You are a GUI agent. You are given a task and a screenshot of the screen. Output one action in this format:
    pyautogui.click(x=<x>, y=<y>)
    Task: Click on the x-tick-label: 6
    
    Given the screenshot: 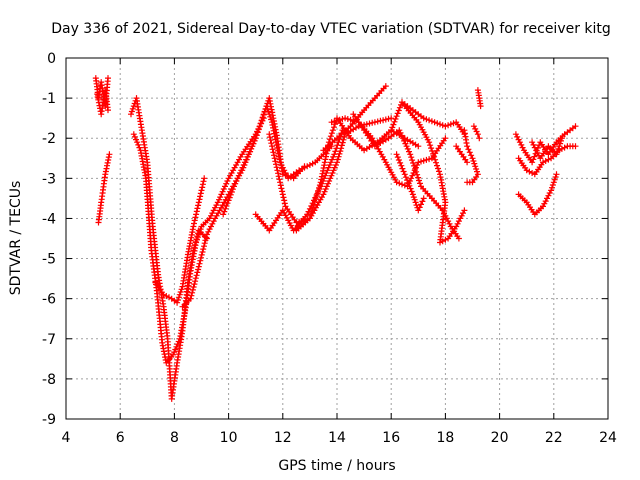 What is the action you would take?
    pyautogui.click(x=120, y=438)
    